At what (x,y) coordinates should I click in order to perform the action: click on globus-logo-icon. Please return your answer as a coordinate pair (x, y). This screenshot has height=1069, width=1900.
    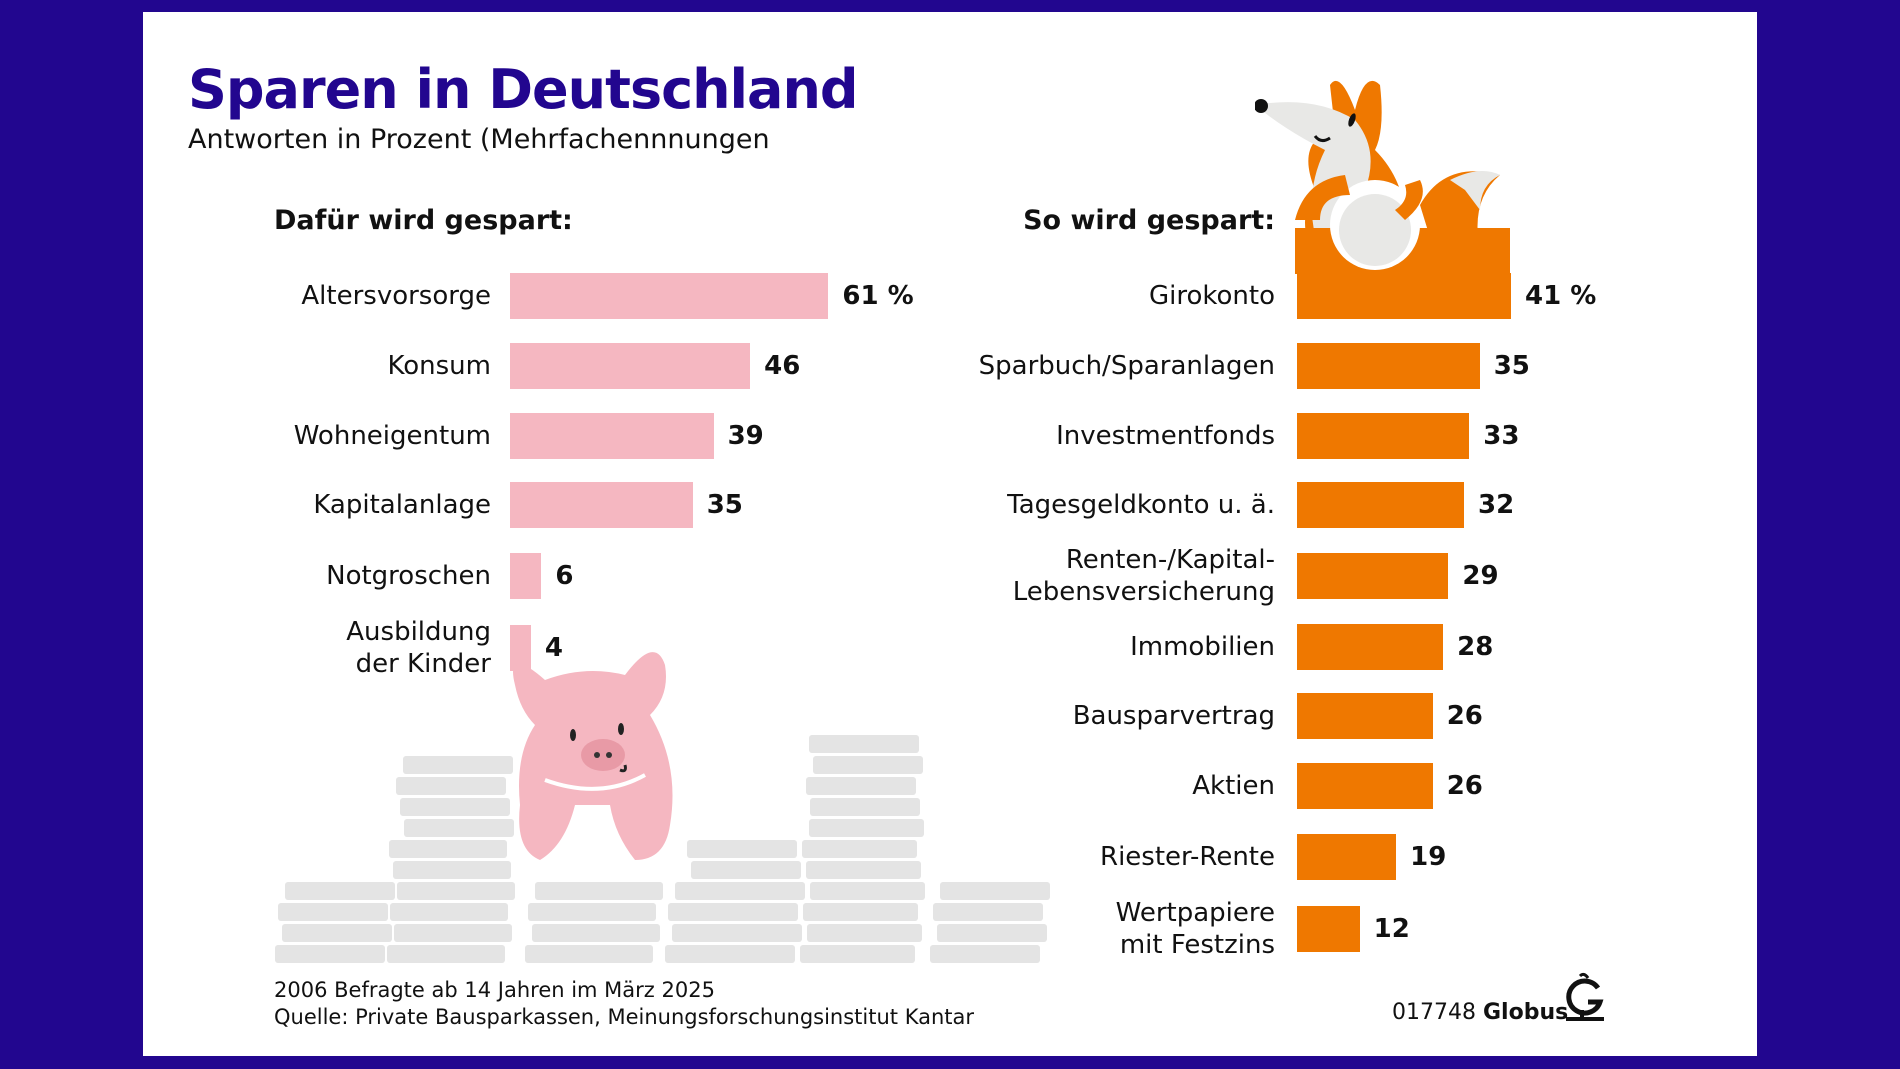
    Looking at the image, I should click on (1585, 996).